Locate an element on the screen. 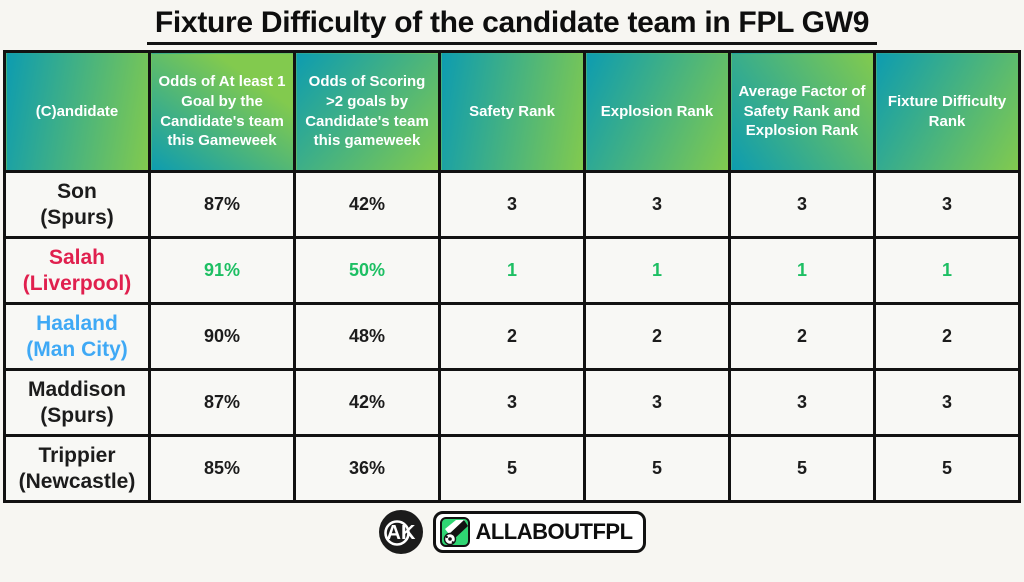 The width and height of the screenshot is (1024, 582). ak-monogram-text: AK is located at coordinates (401, 533).